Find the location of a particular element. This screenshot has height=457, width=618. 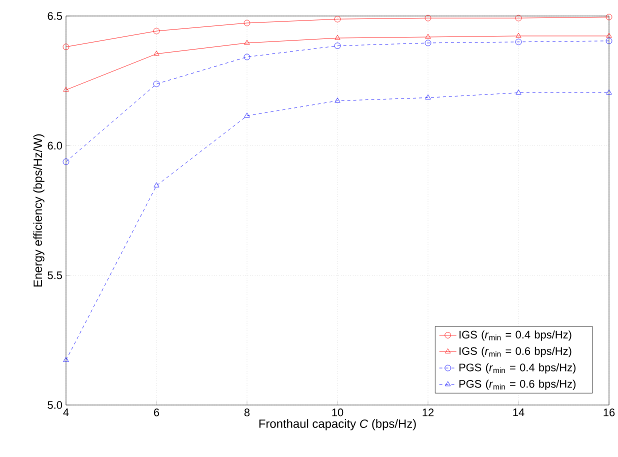

legend-label: IGS (r$_{min}$ = 0.4 bps/Hz) is located at coordinates (516, 335).